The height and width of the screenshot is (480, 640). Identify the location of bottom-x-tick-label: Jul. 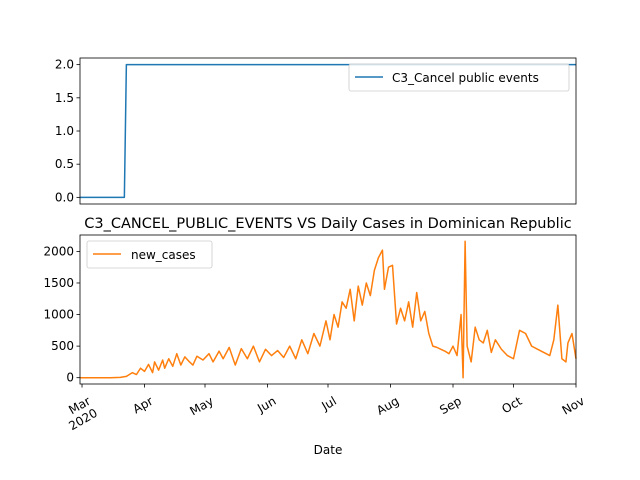
(328, 404).